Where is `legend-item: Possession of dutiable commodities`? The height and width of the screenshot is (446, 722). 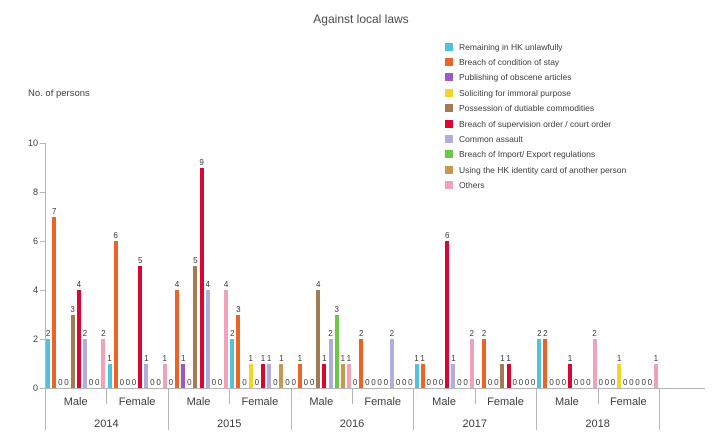 legend-item: Possession of dutiable commodities is located at coordinates (535, 108).